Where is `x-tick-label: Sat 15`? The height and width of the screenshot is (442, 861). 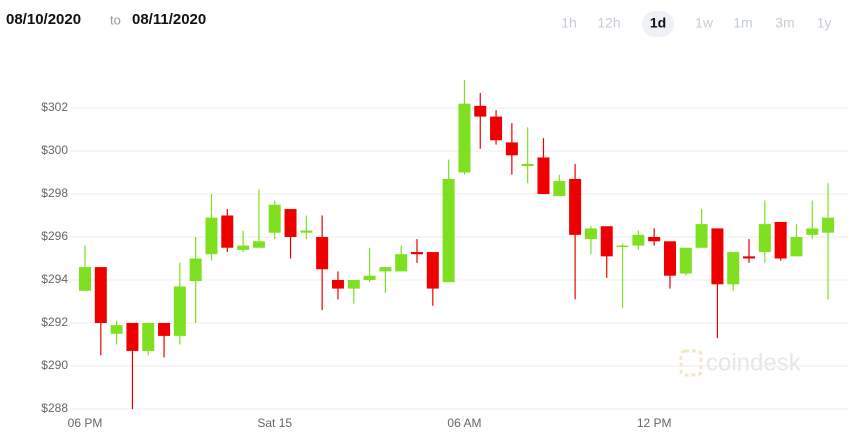
x-tick-label: Sat 15 is located at coordinates (274, 423).